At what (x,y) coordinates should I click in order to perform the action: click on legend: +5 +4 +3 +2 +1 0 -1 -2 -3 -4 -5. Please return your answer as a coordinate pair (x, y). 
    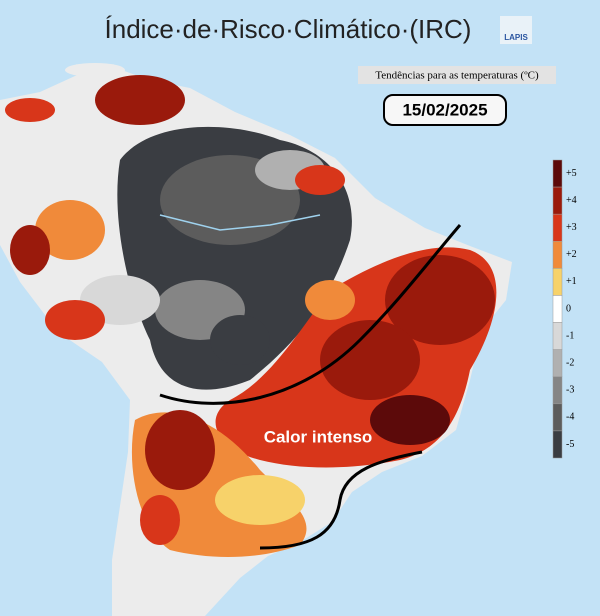
    Looking at the image, I should click on (564, 309).